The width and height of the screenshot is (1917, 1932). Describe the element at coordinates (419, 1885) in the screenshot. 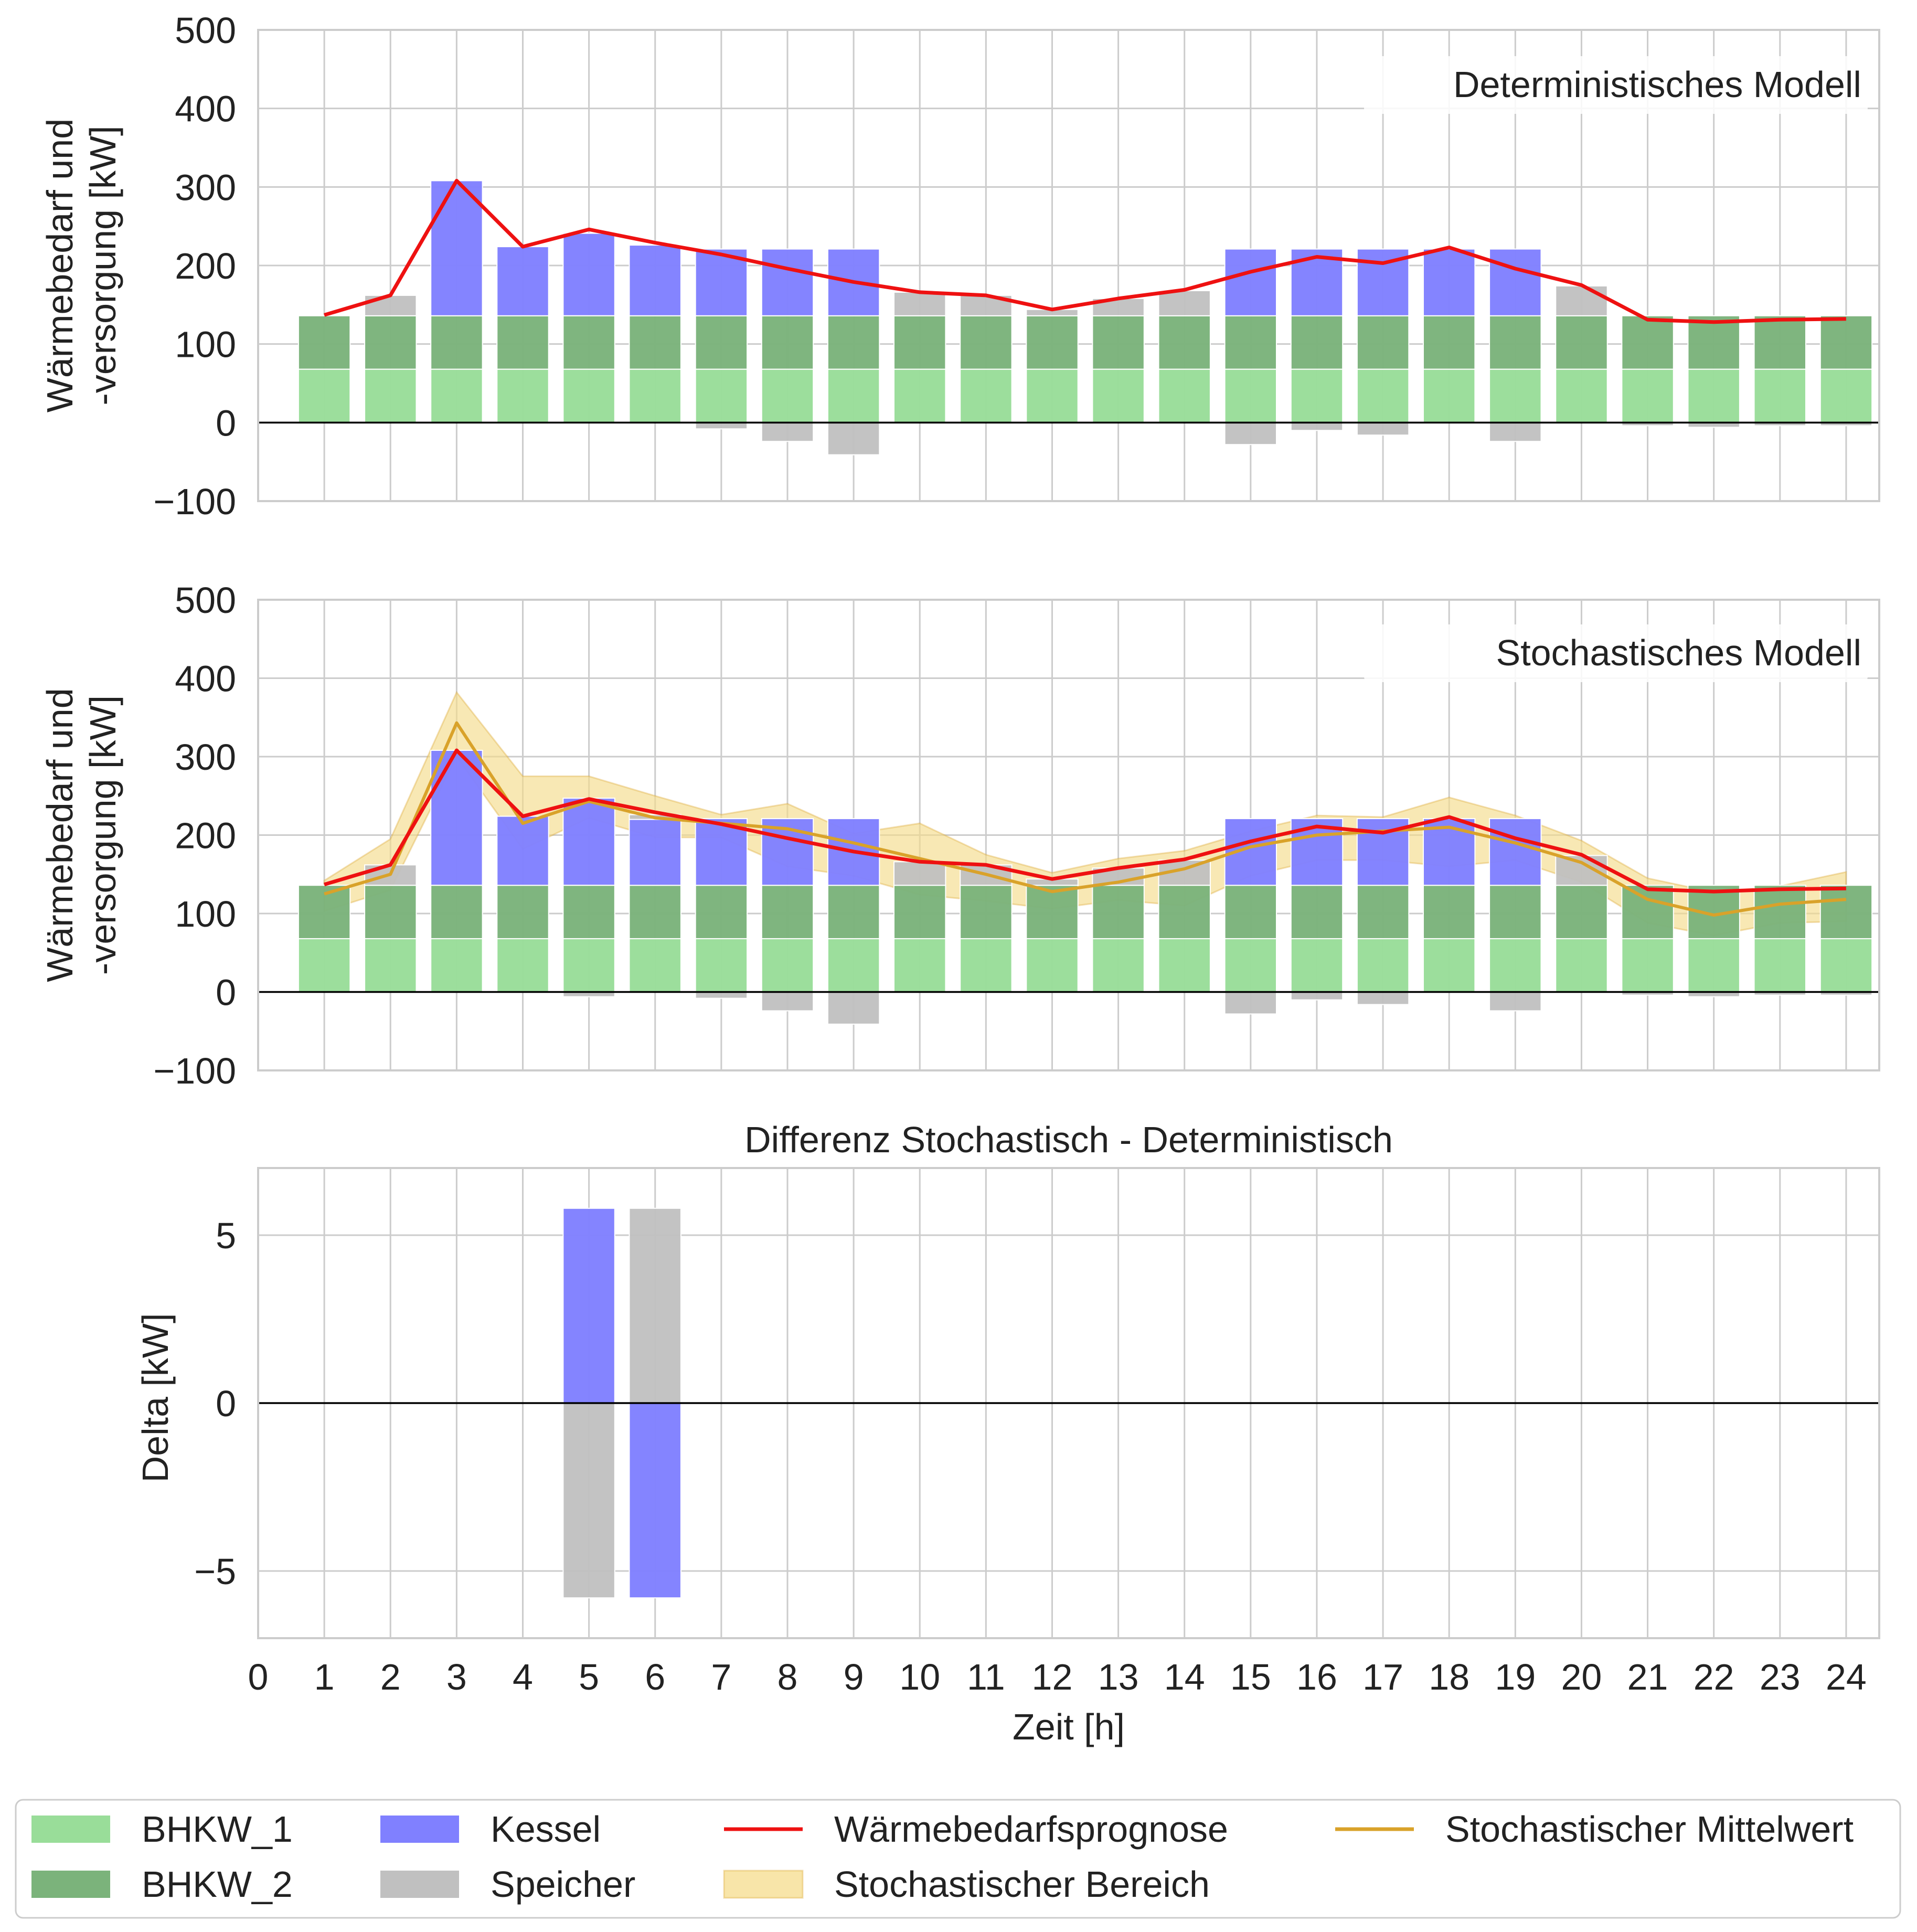

I see `legend-swatch-speicher` at that location.